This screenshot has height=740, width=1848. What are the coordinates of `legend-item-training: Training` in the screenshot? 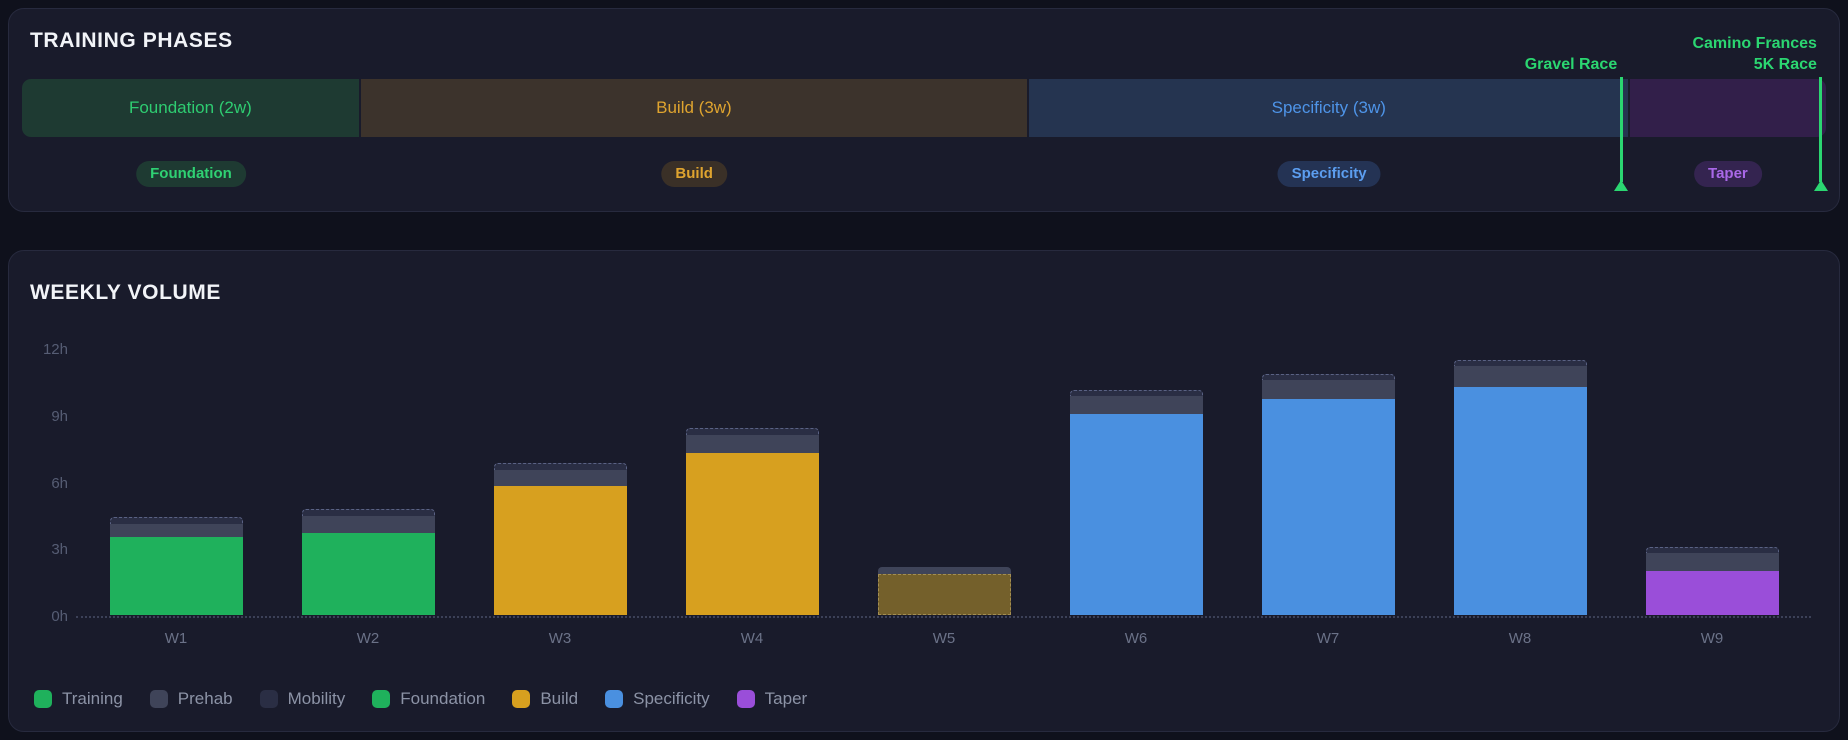 It's located at (78, 699).